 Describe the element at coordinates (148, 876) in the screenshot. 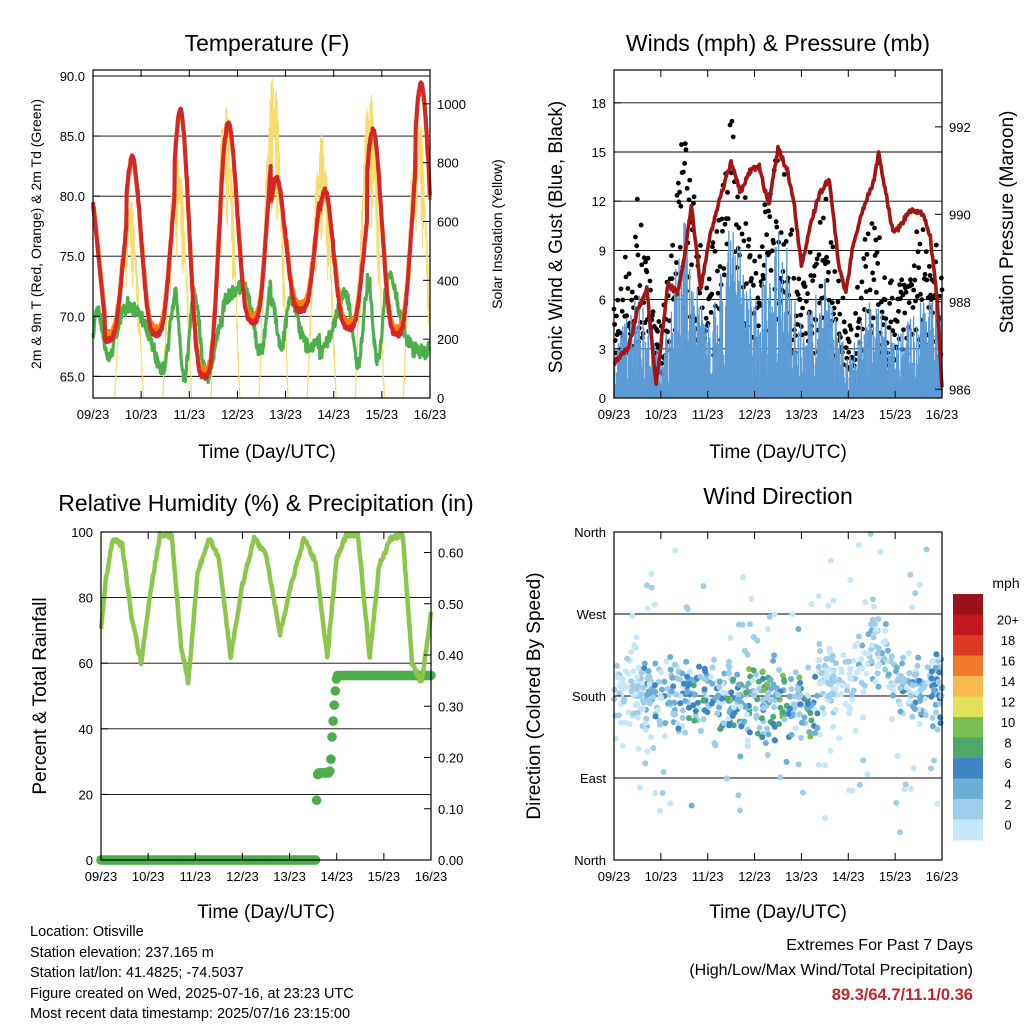

I see `x-tick-label: 10/23` at that location.